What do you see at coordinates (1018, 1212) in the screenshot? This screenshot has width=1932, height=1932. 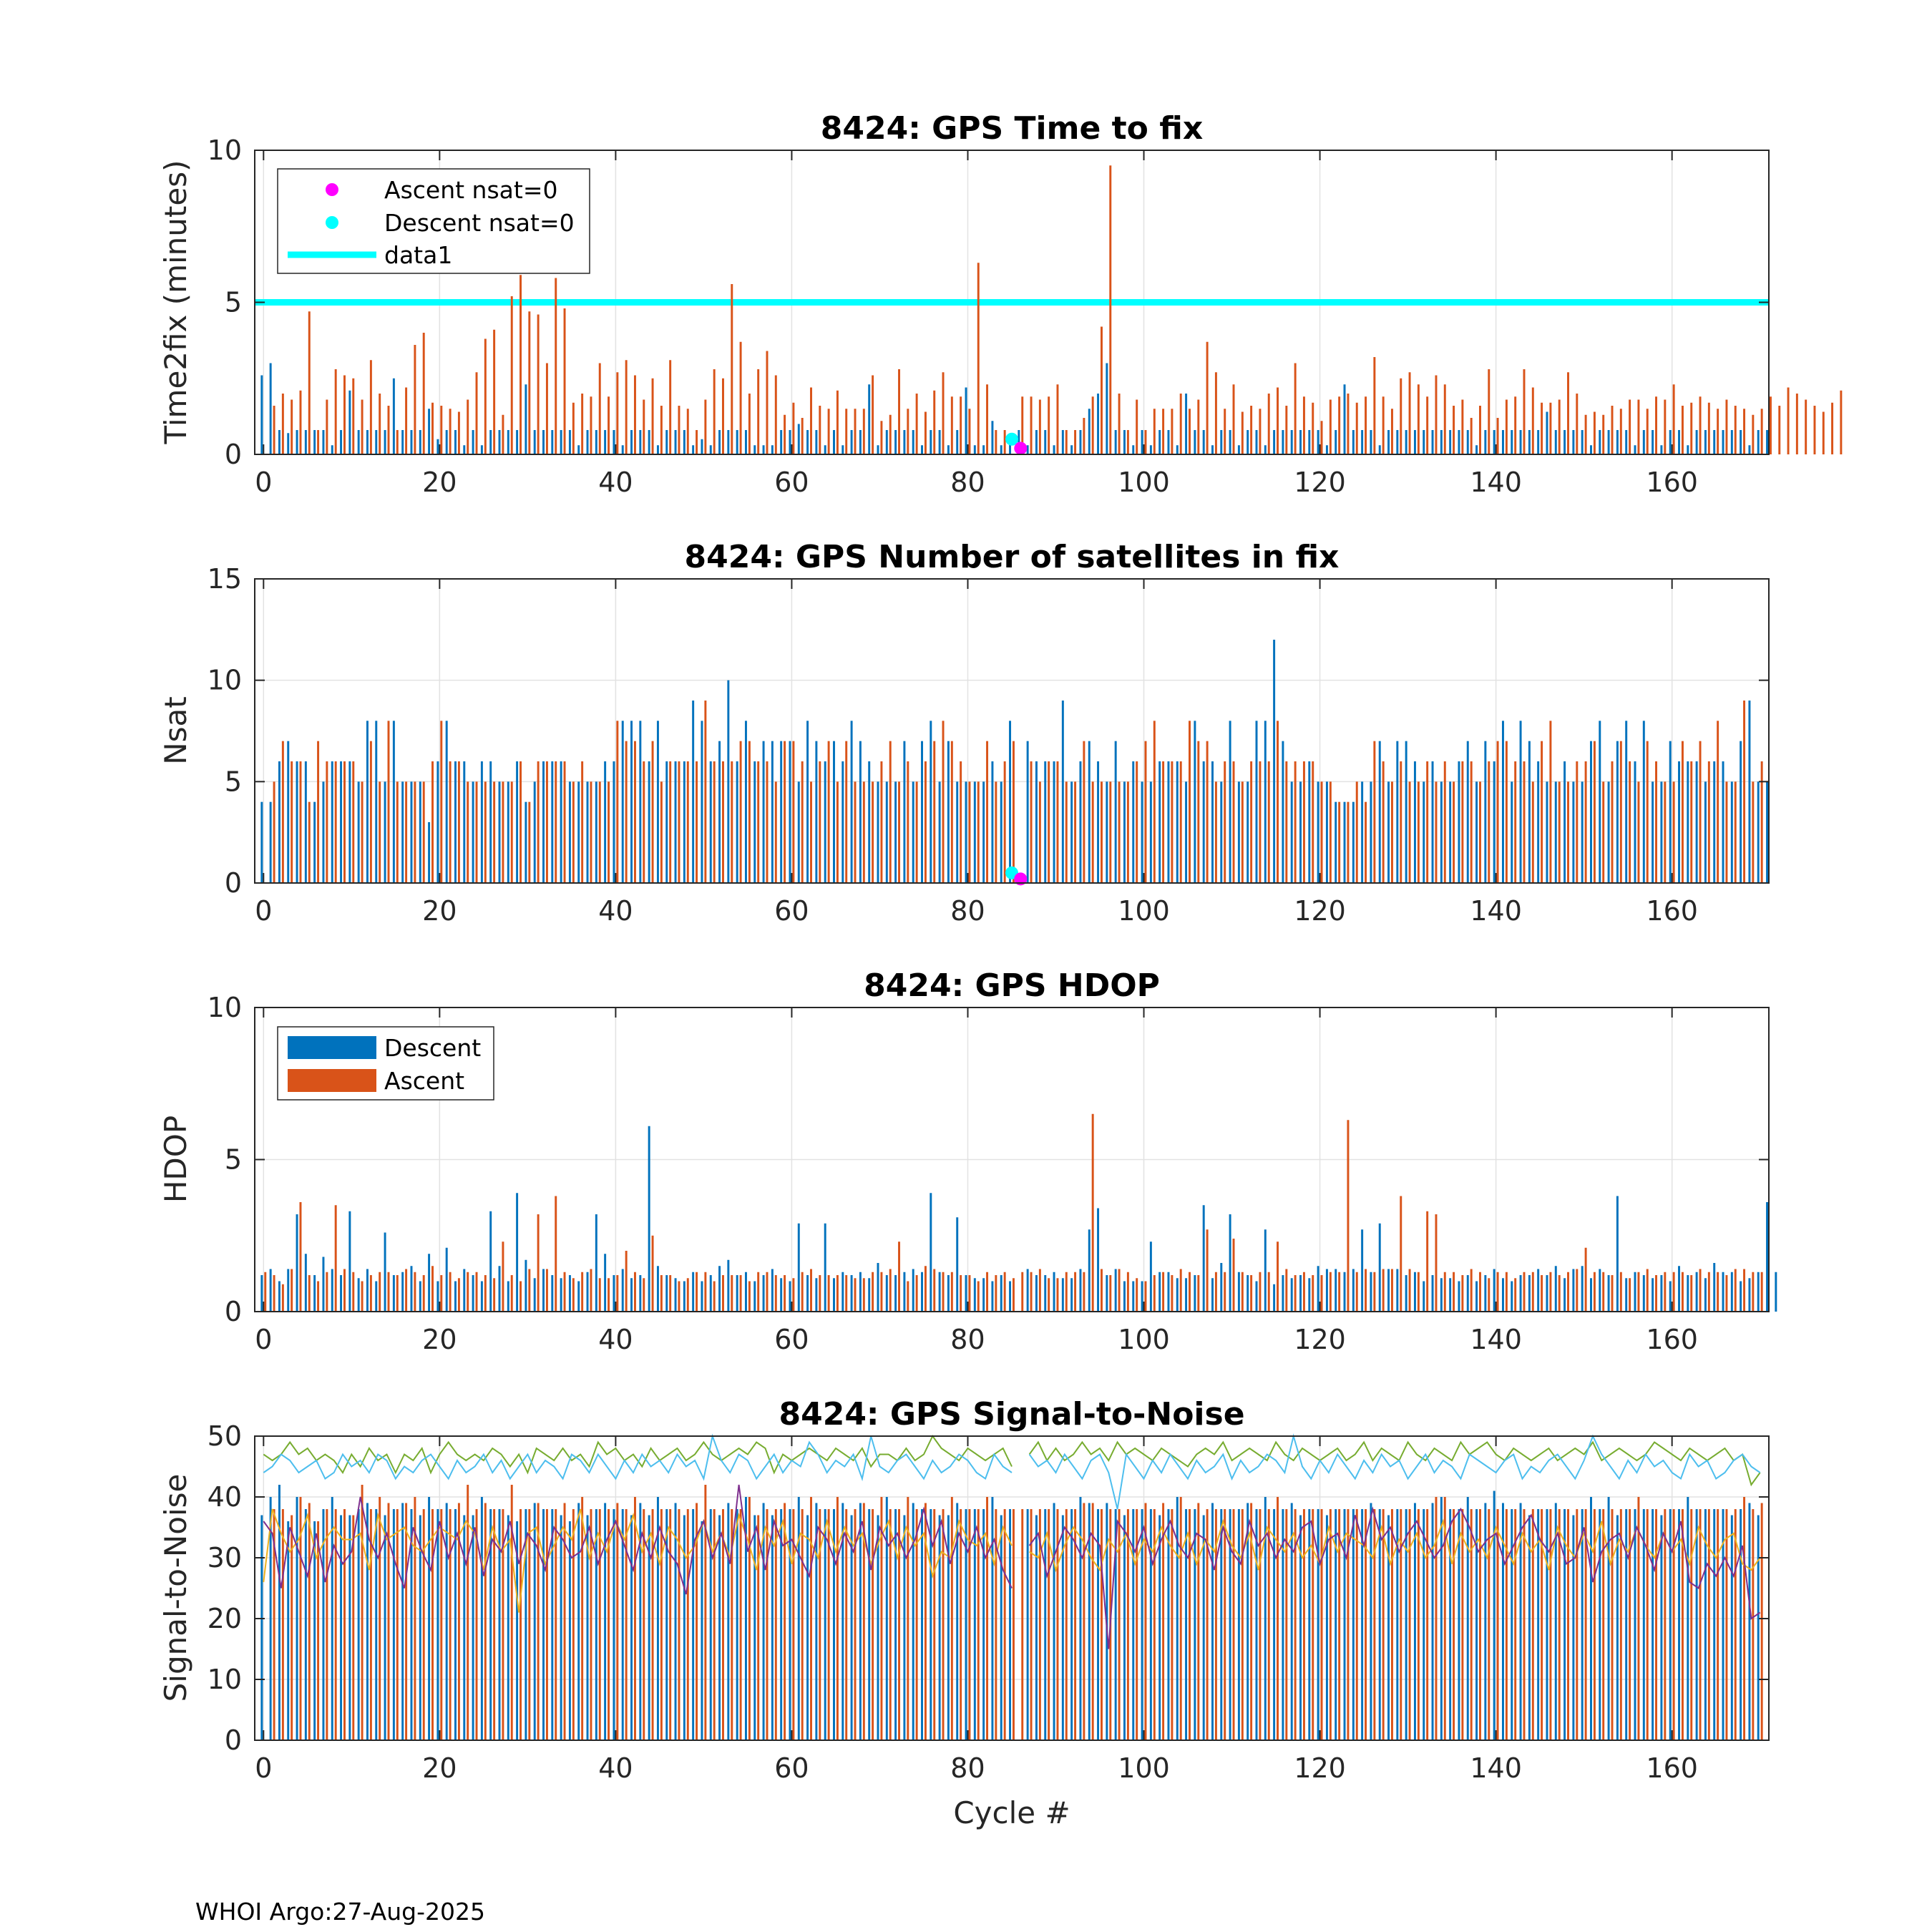 I see `bars-layer` at bounding box center [1018, 1212].